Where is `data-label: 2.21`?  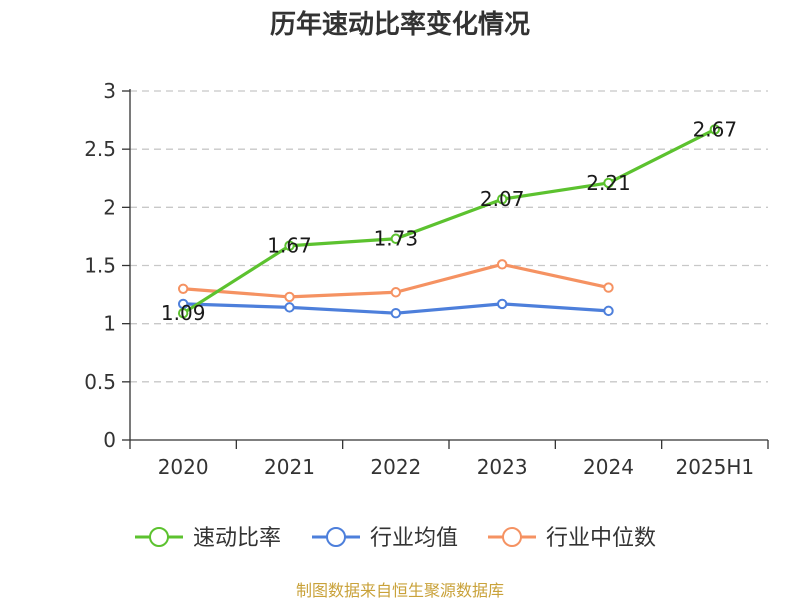
data-label: 2.21 is located at coordinates (608, 183).